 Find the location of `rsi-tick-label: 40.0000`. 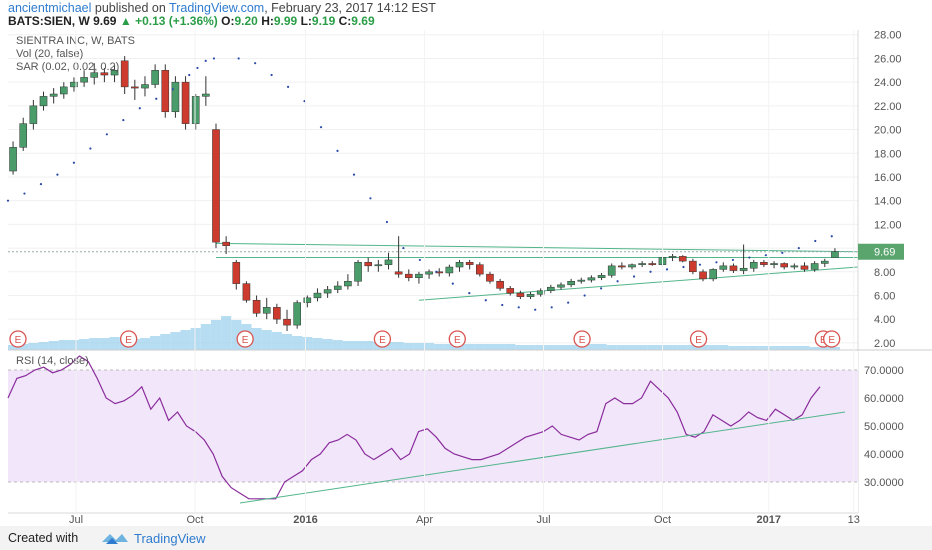

rsi-tick-label: 40.0000 is located at coordinates (884, 455).